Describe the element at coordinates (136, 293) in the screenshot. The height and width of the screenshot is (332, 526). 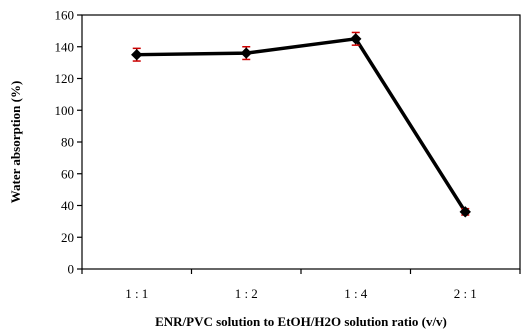
I see `x-tick-label: 1` at that location.